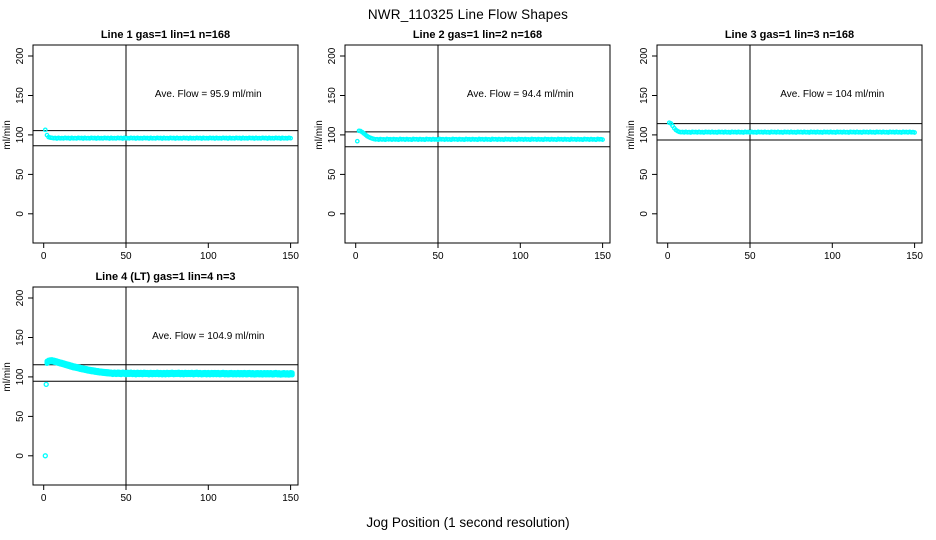  Describe the element at coordinates (789, 35) in the screenshot. I see `panel-title: Line 3 gas=1 lin=3 n=168` at that location.